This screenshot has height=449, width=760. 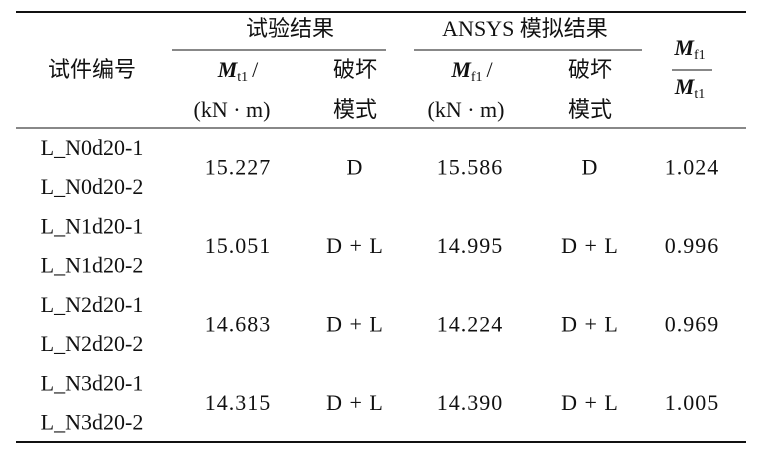 I want to click on header-cell: Mt1 /, so click(x=238, y=71).